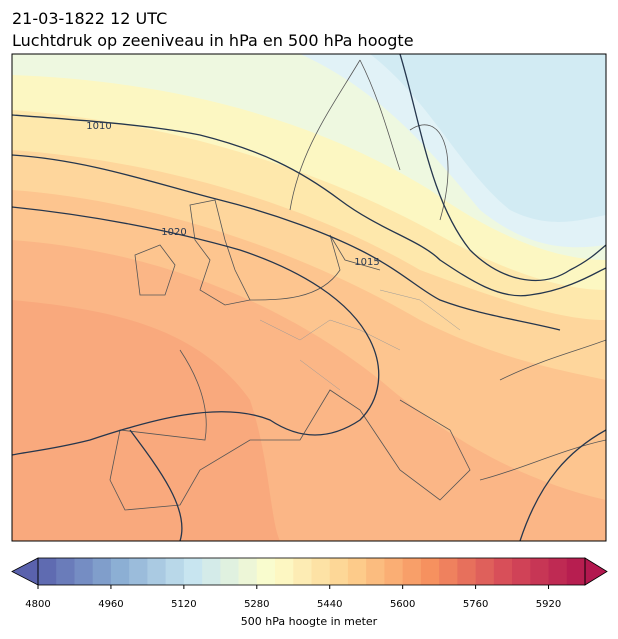  I want to click on colorbar-tick-label: 5600, so click(402, 604).